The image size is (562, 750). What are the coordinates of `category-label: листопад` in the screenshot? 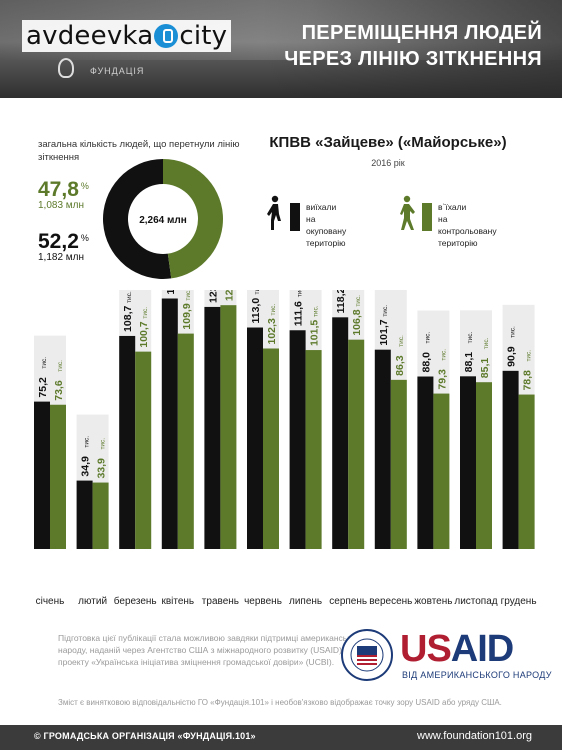 It's located at (475, 601).